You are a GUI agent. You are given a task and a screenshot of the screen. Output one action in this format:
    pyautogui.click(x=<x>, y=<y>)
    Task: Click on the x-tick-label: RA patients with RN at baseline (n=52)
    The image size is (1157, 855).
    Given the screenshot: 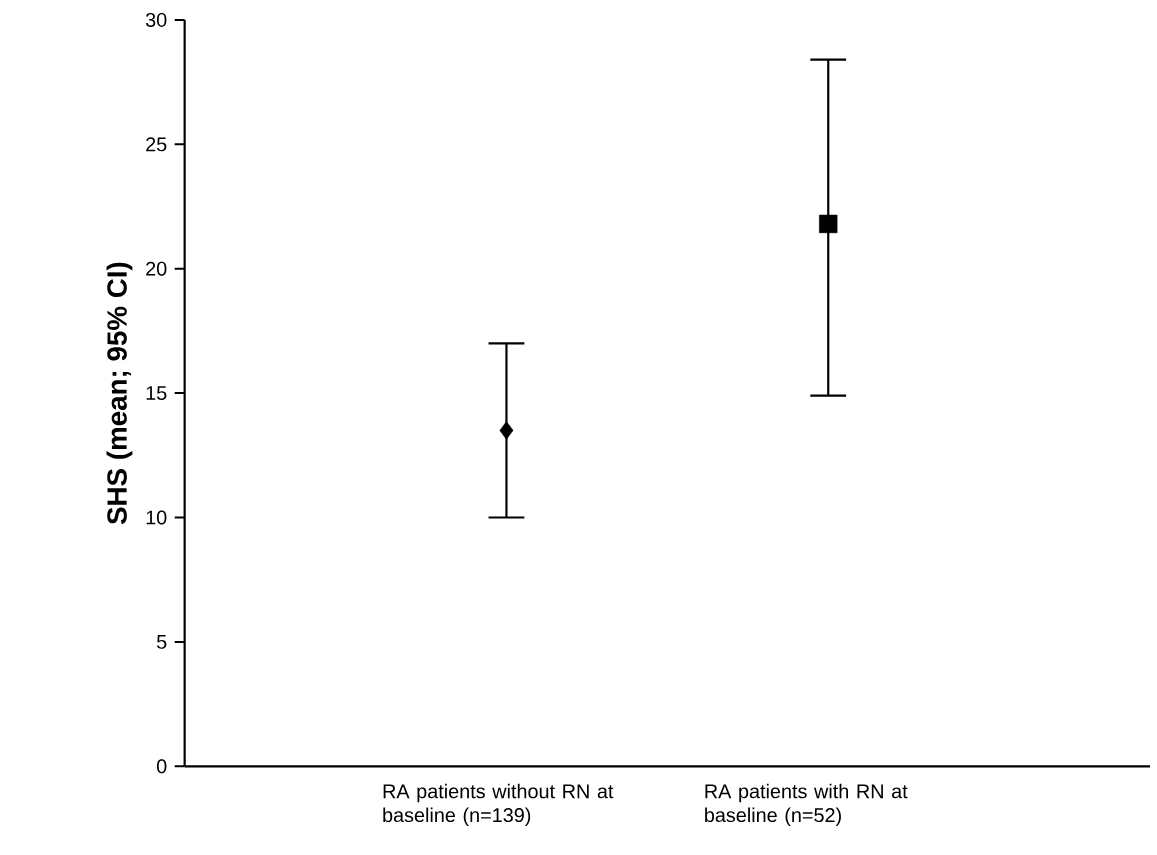 What is the action you would take?
    pyautogui.click(x=806, y=805)
    